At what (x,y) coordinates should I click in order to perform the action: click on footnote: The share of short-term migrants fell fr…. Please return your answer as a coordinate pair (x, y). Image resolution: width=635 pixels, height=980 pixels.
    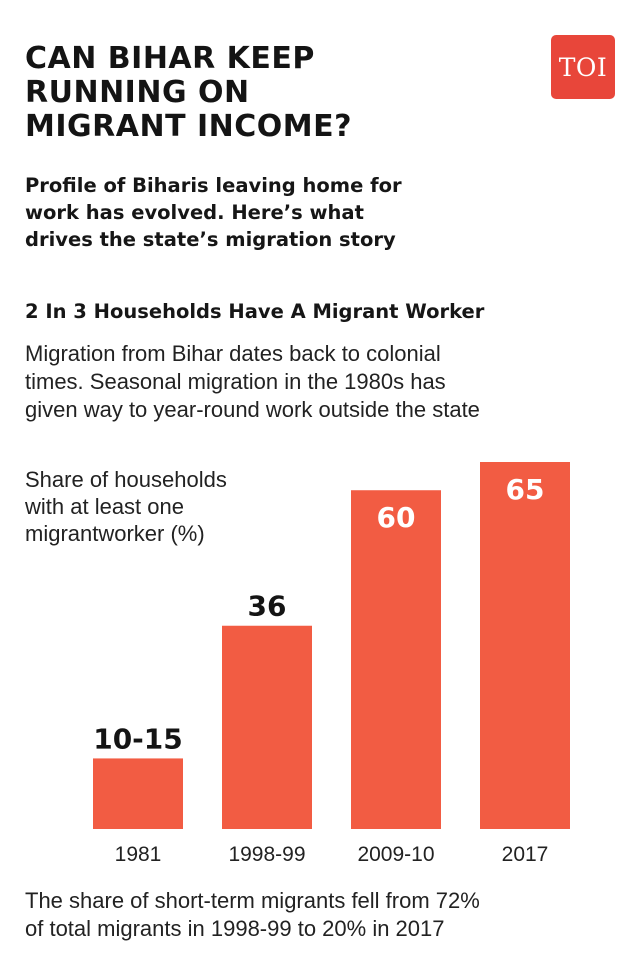
    Looking at the image, I should click on (252, 914).